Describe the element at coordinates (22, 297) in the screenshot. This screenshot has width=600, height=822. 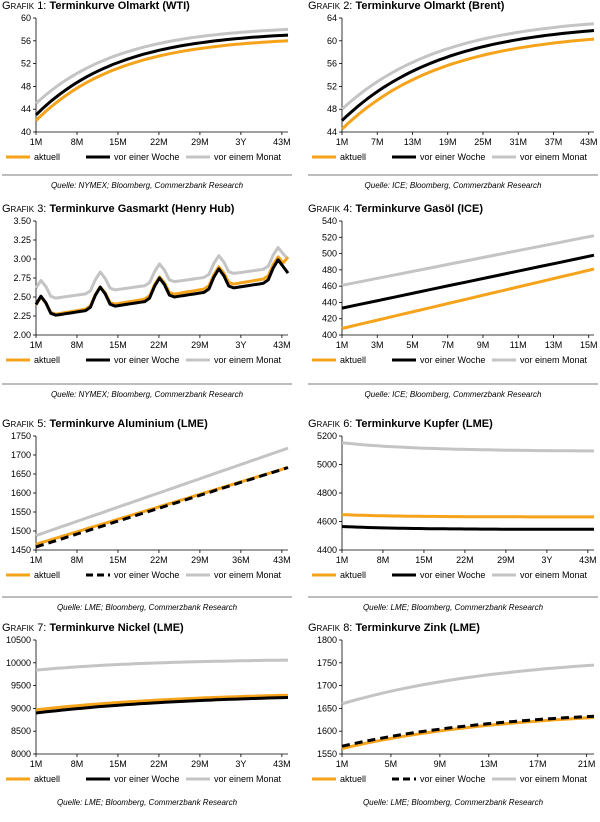
I see `y-tick-label: 2.50` at that location.